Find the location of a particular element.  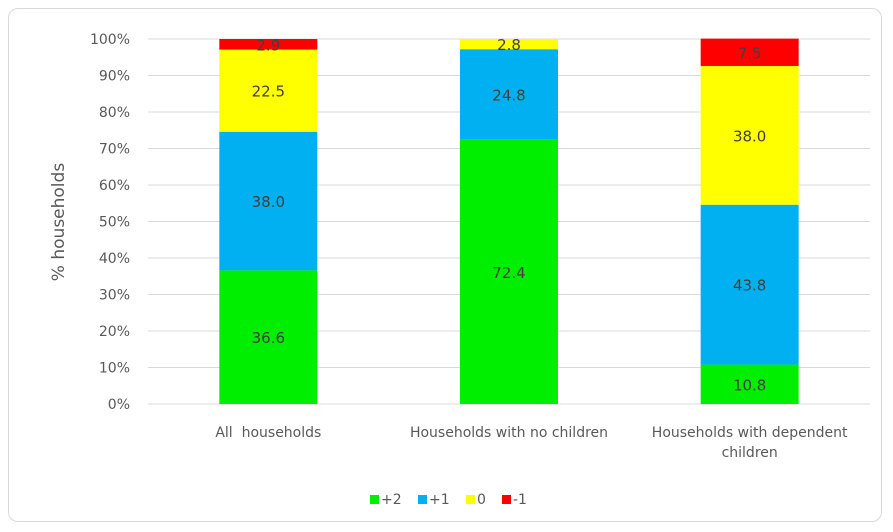

data-label: 36.6 is located at coordinates (268, 338).